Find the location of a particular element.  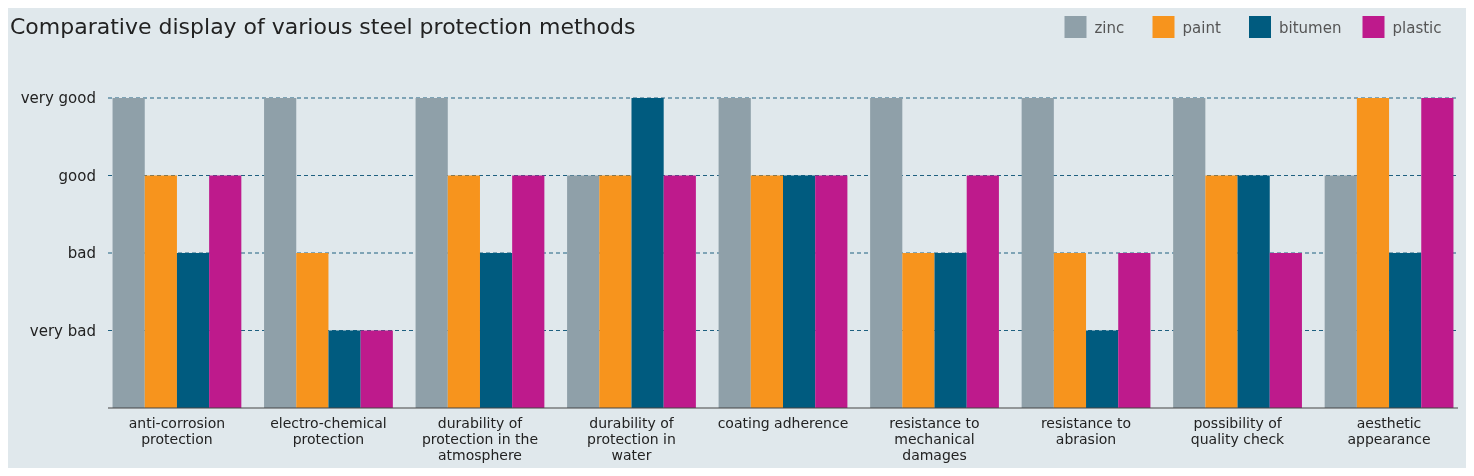

x-tick-label: possibility of quality check is located at coordinates (1238, 431).